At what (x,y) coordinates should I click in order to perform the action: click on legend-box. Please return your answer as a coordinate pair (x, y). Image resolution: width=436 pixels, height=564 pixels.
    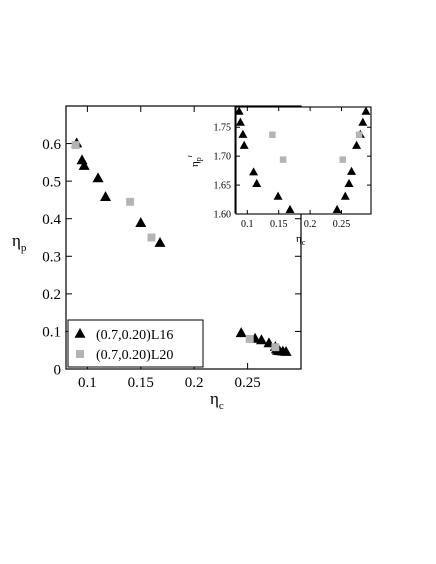
    Looking at the image, I should click on (135, 343).